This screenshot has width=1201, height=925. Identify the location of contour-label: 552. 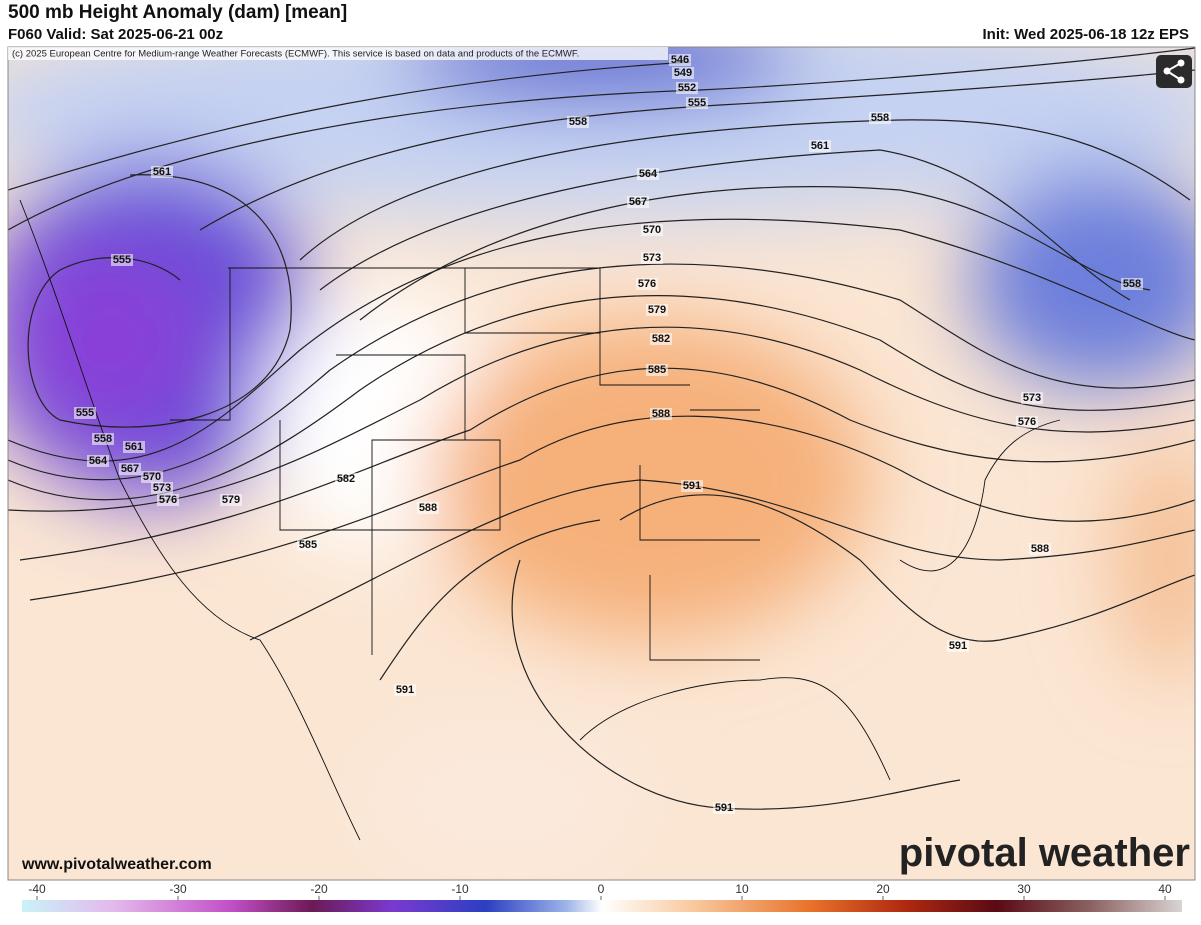
(687, 88).